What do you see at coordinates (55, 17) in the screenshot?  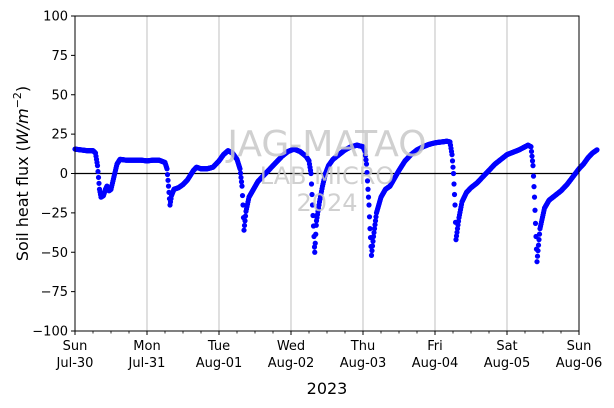 I see `y-tick-label: 100` at bounding box center [55, 17].